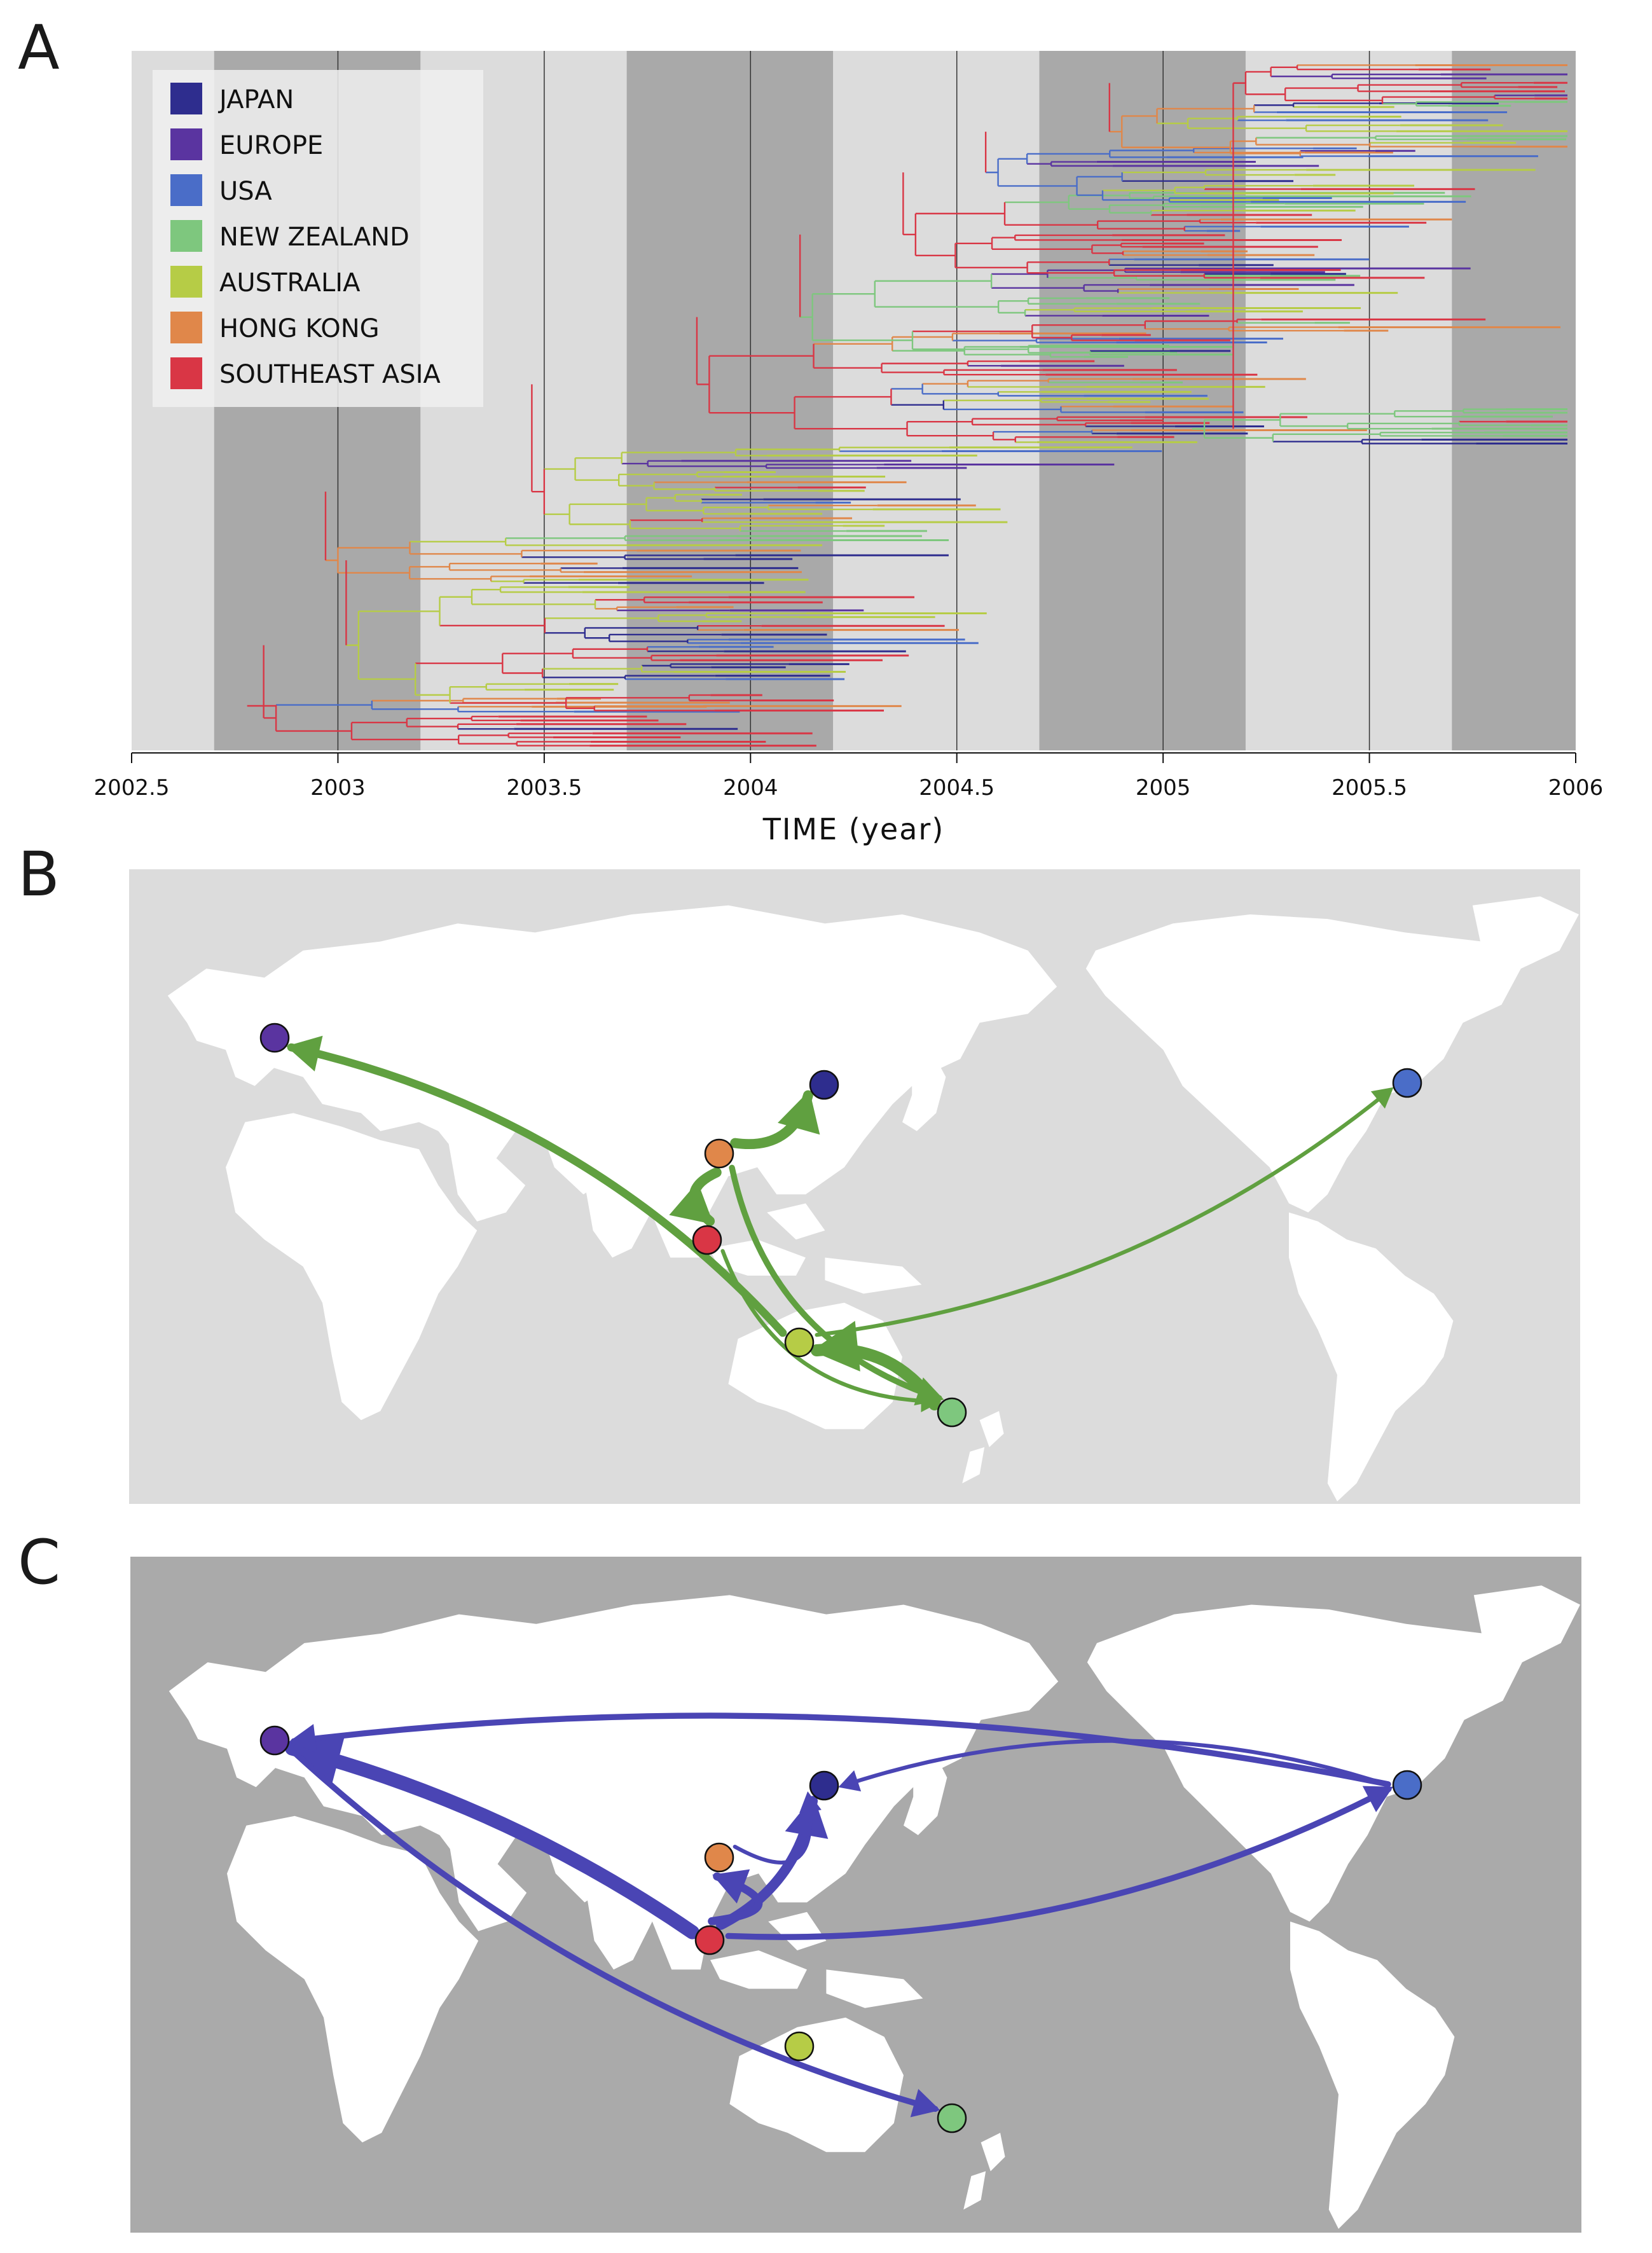 Image resolution: width=1652 pixels, height=2253 pixels. What do you see at coordinates (39, 874) in the screenshot?
I see `panel-b-letter: B` at bounding box center [39, 874].